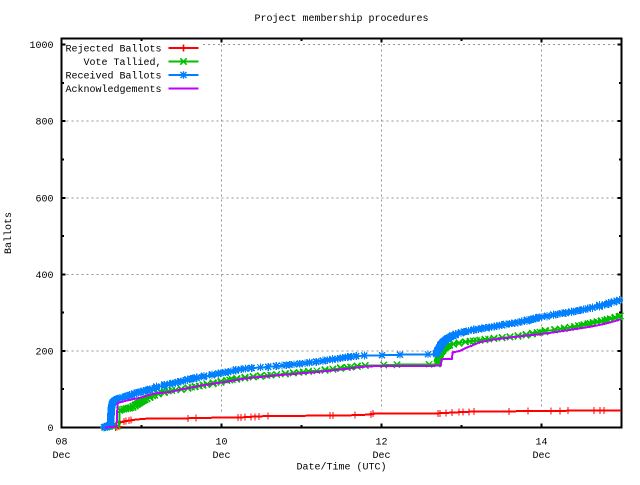  What do you see at coordinates (221, 443) in the screenshot?
I see `svg-text: 10` at bounding box center [221, 443].